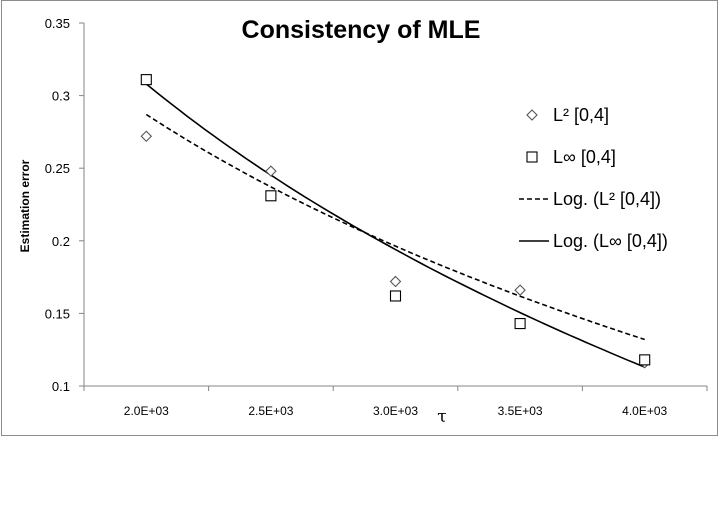  What do you see at coordinates (520, 411) in the screenshot?
I see `x-tick-label: 3.5E+03` at bounding box center [520, 411].